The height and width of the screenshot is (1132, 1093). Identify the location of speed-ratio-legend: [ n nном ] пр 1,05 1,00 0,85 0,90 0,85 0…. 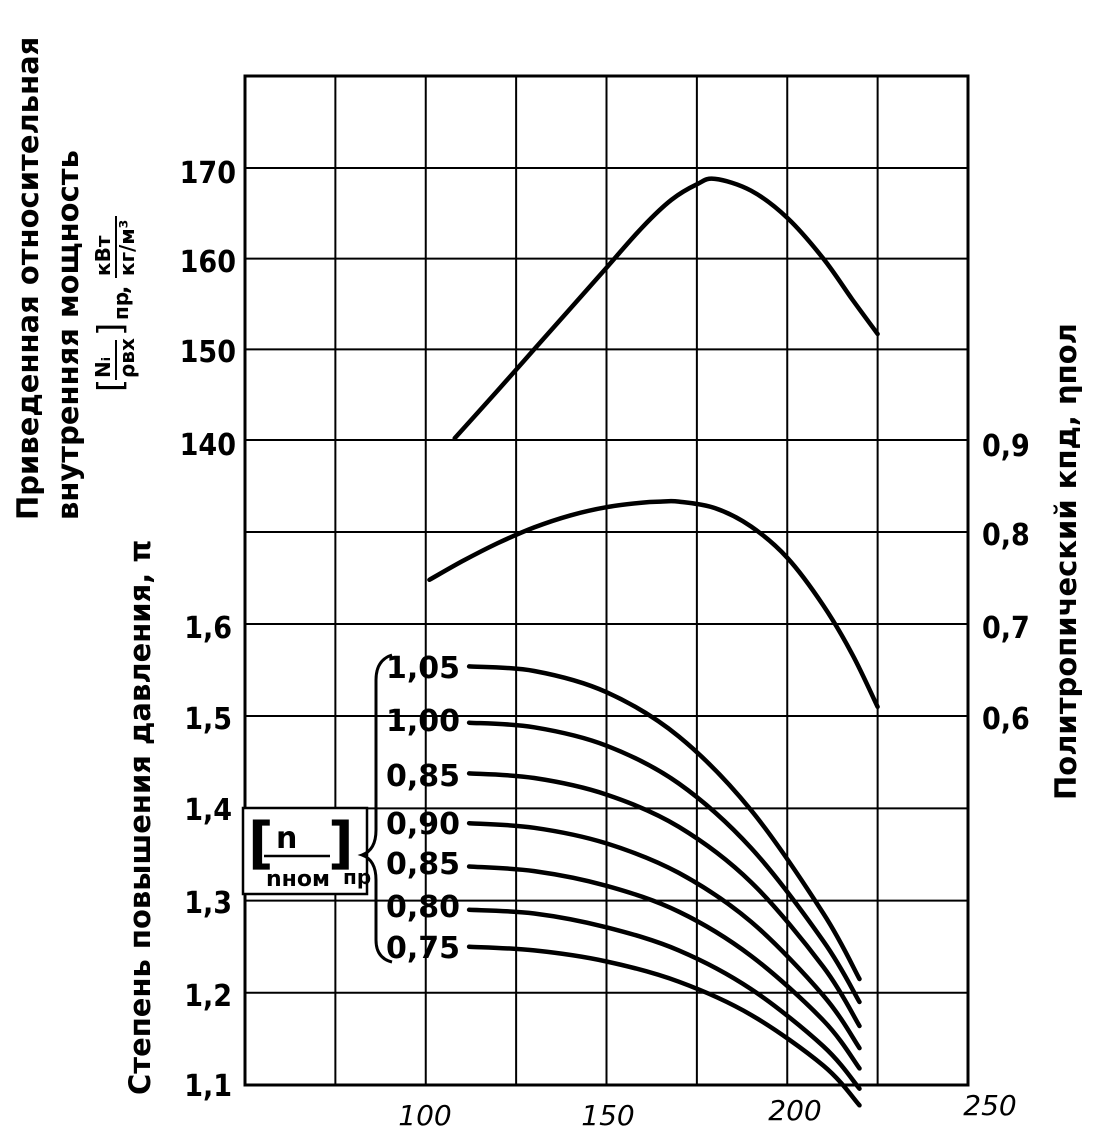
(350, 808).